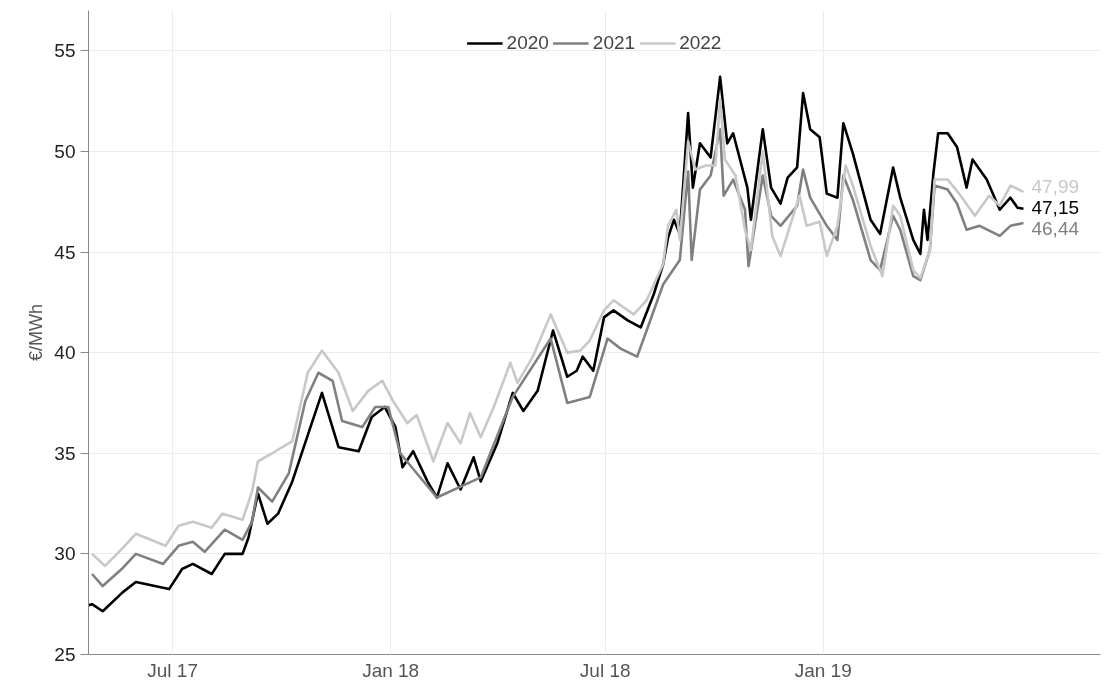 Image resolution: width=1112 pixels, height=686 pixels. I want to click on y-tick-label: 35, so click(65, 453).